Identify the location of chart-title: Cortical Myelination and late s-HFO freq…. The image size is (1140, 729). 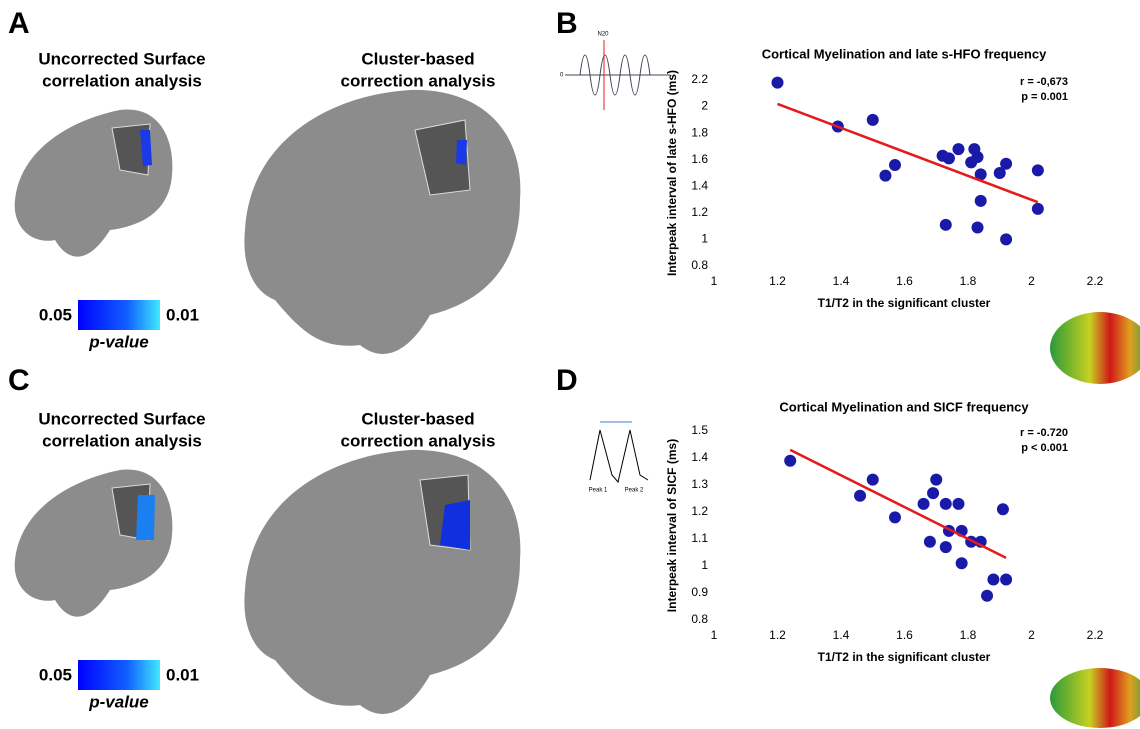
(904, 53).